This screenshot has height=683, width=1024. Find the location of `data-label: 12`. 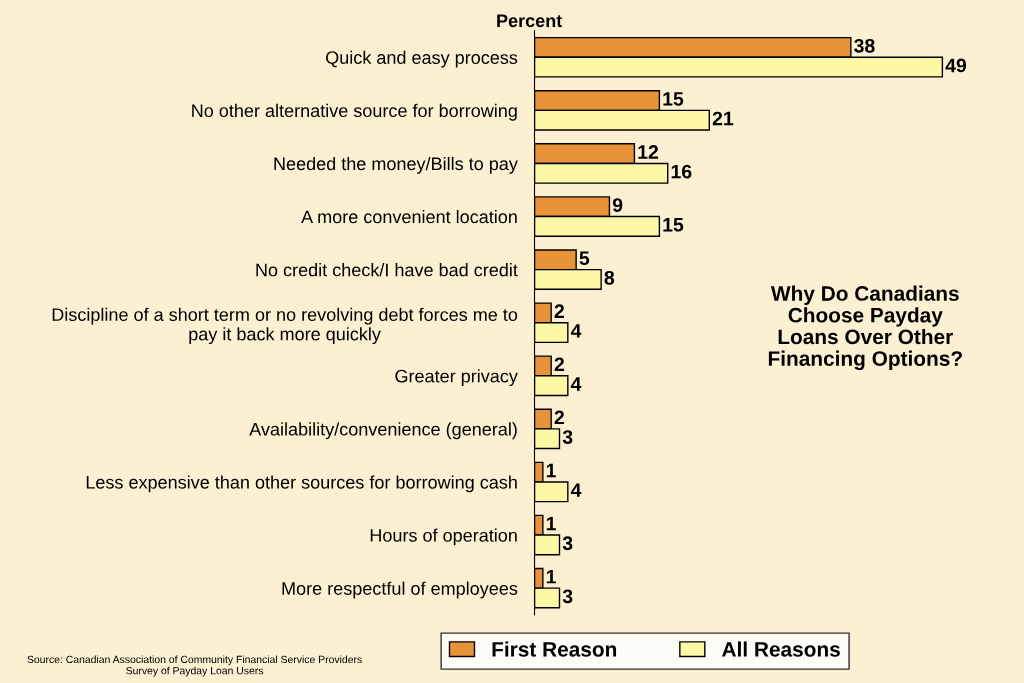

data-label: 12 is located at coordinates (648, 152).